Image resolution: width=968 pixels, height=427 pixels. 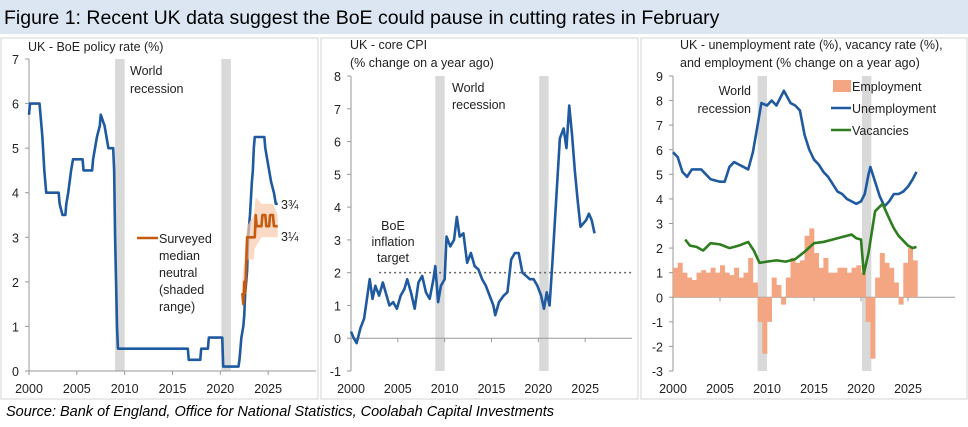 What do you see at coordinates (800, 239) in the screenshot?
I see `series-vacancies` at bounding box center [800, 239].